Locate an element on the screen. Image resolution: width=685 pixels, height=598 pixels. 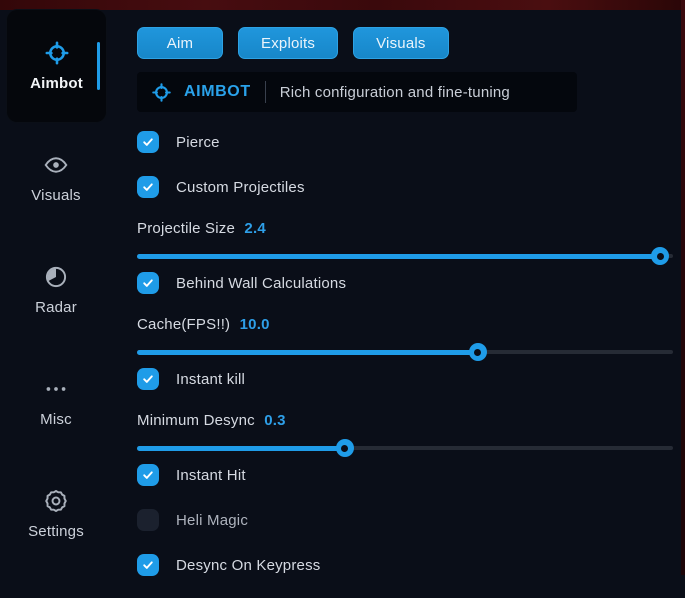
checkbox-label: Heli Magic is located at coordinates (212, 520).